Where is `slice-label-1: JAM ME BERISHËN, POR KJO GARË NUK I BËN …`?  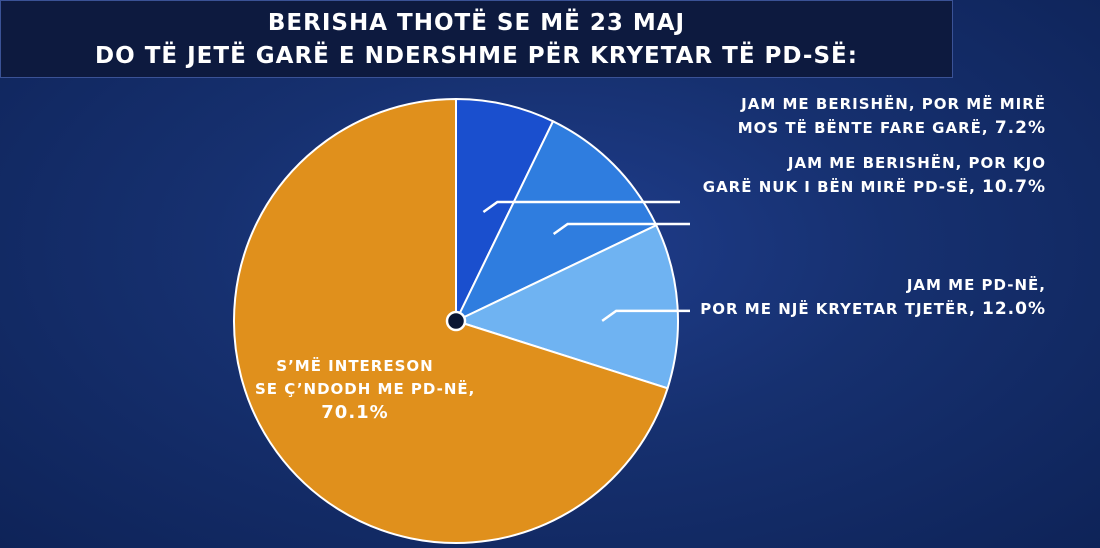
slice-label-1: JAM ME BERISHËN, POR KJO GARË NUK I BËN … is located at coordinates (874, 175).